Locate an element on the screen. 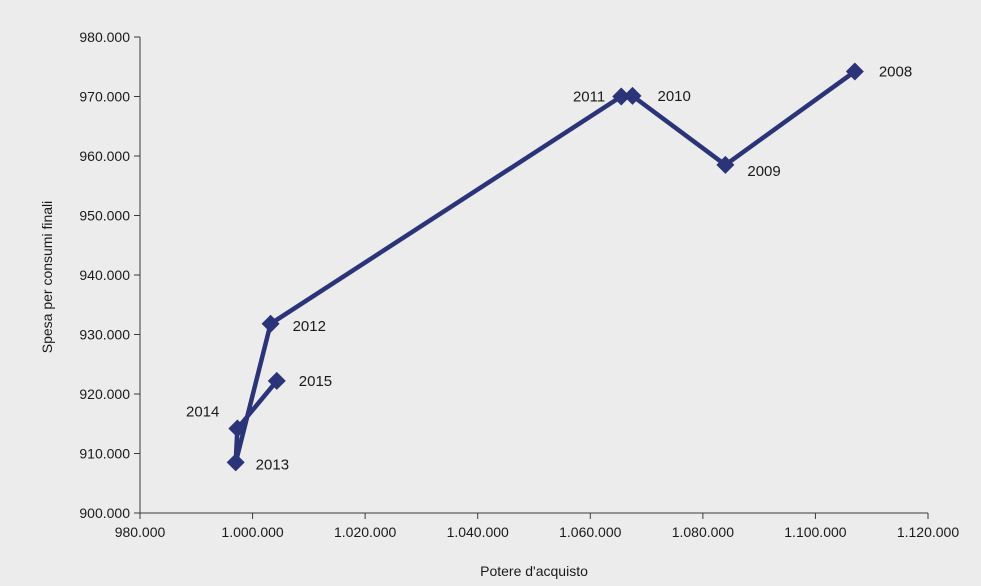 Image resolution: width=981 pixels, height=586 pixels. x-tick-label: 1.000.000 is located at coordinates (252, 532).